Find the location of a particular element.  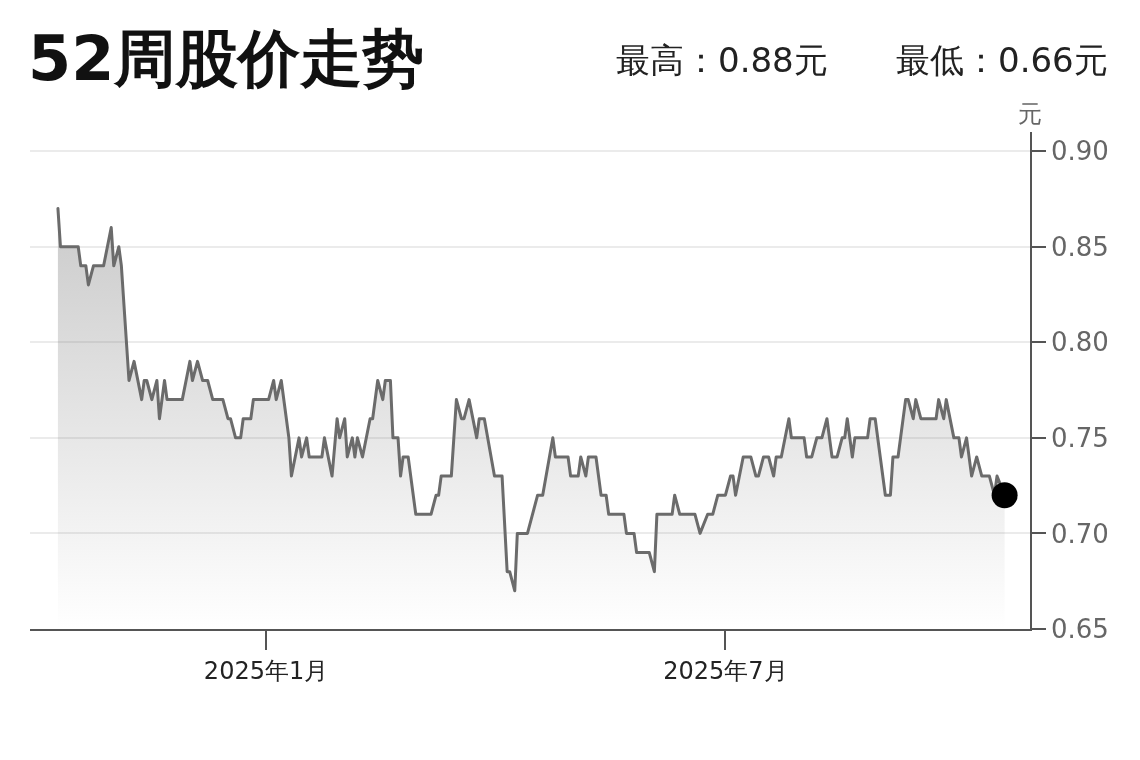

x-tick-label: 2025年1月 is located at coordinates (266, 670).